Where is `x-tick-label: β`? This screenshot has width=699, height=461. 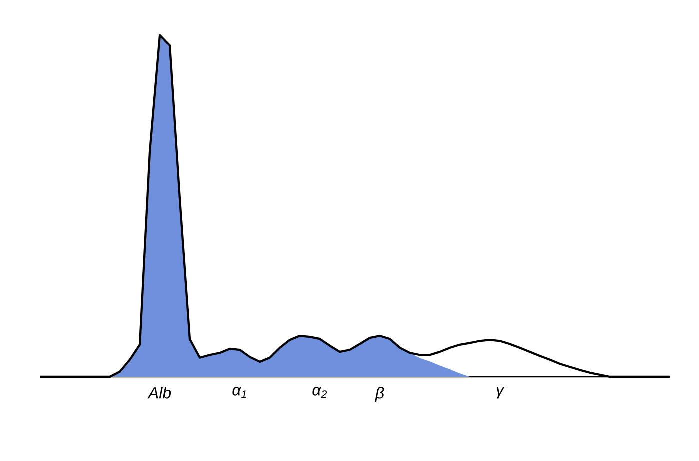 x-tick-label: β is located at coordinates (379, 394).